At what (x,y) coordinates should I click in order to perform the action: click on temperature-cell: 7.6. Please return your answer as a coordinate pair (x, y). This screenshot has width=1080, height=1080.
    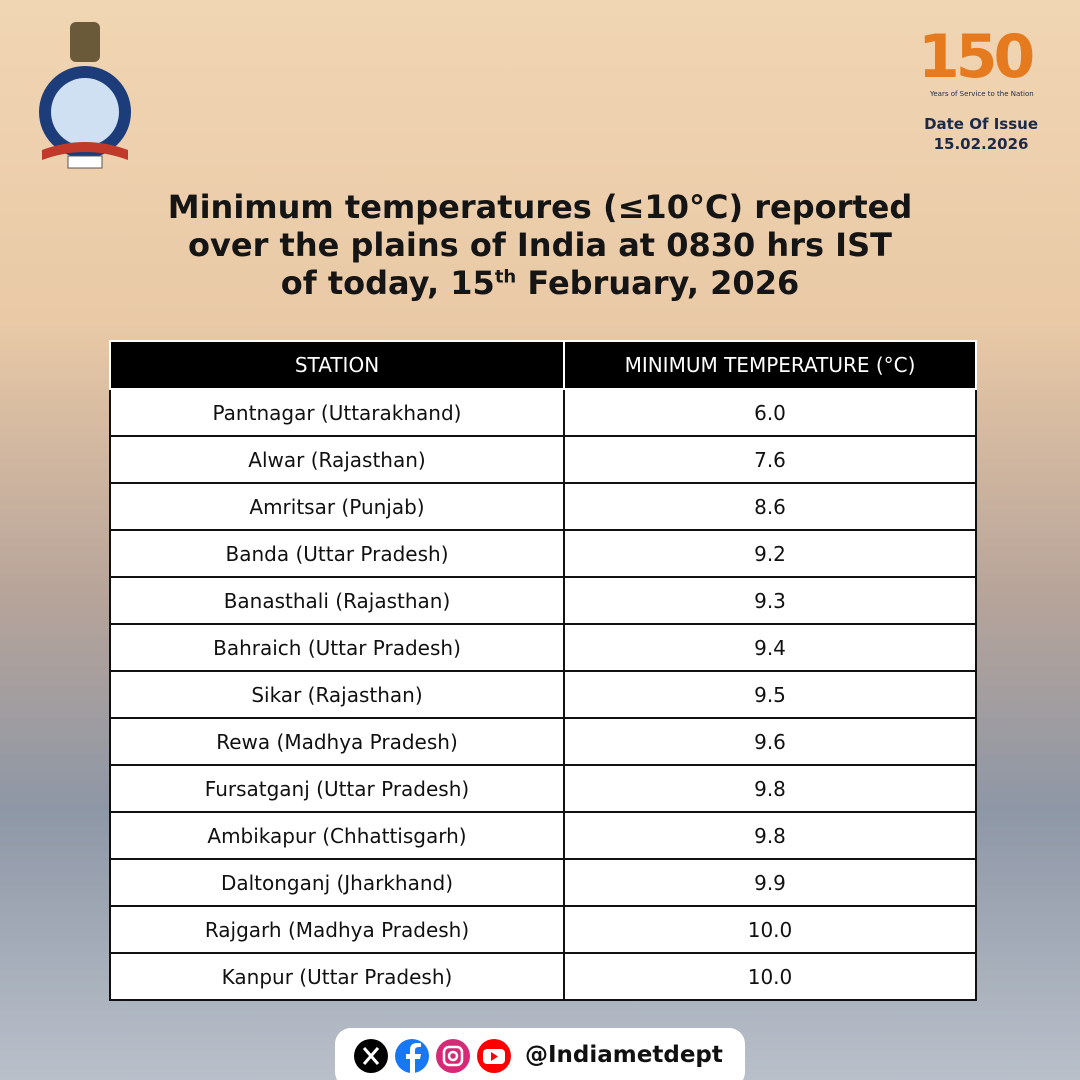
    Looking at the image, I should click on (770, 459).